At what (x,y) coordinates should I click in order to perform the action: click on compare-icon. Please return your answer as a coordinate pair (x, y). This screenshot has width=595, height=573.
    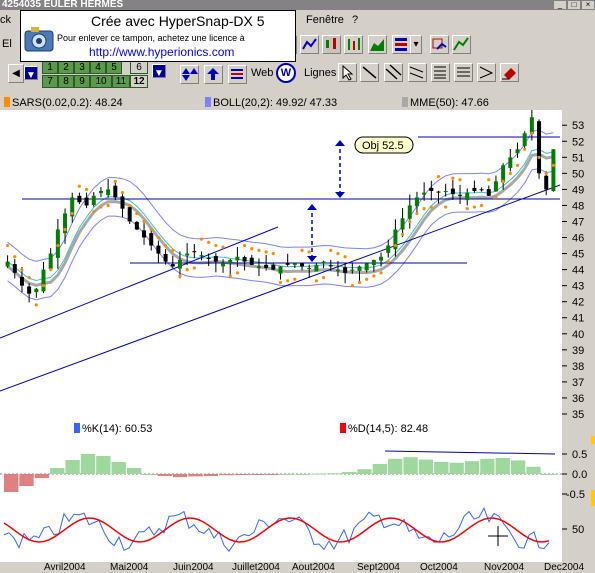
    Looking at the image, I should click on (439, 44).